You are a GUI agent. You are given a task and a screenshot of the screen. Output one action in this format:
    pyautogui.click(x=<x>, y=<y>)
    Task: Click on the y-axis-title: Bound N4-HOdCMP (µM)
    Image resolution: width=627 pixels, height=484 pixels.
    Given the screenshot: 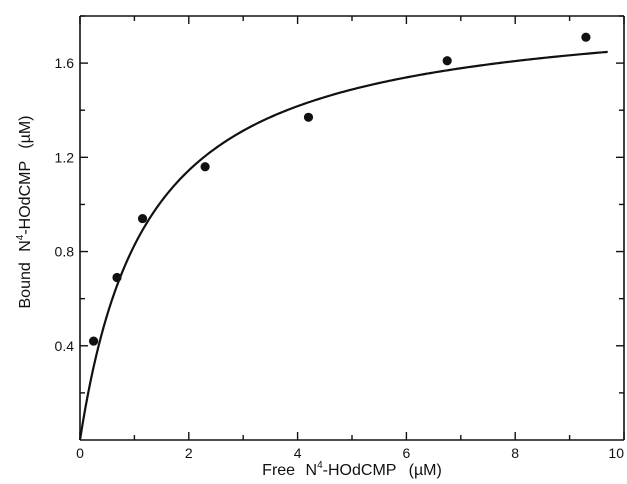 What is the action you would take?
    pyautogui.click(x=24, y=212)
    